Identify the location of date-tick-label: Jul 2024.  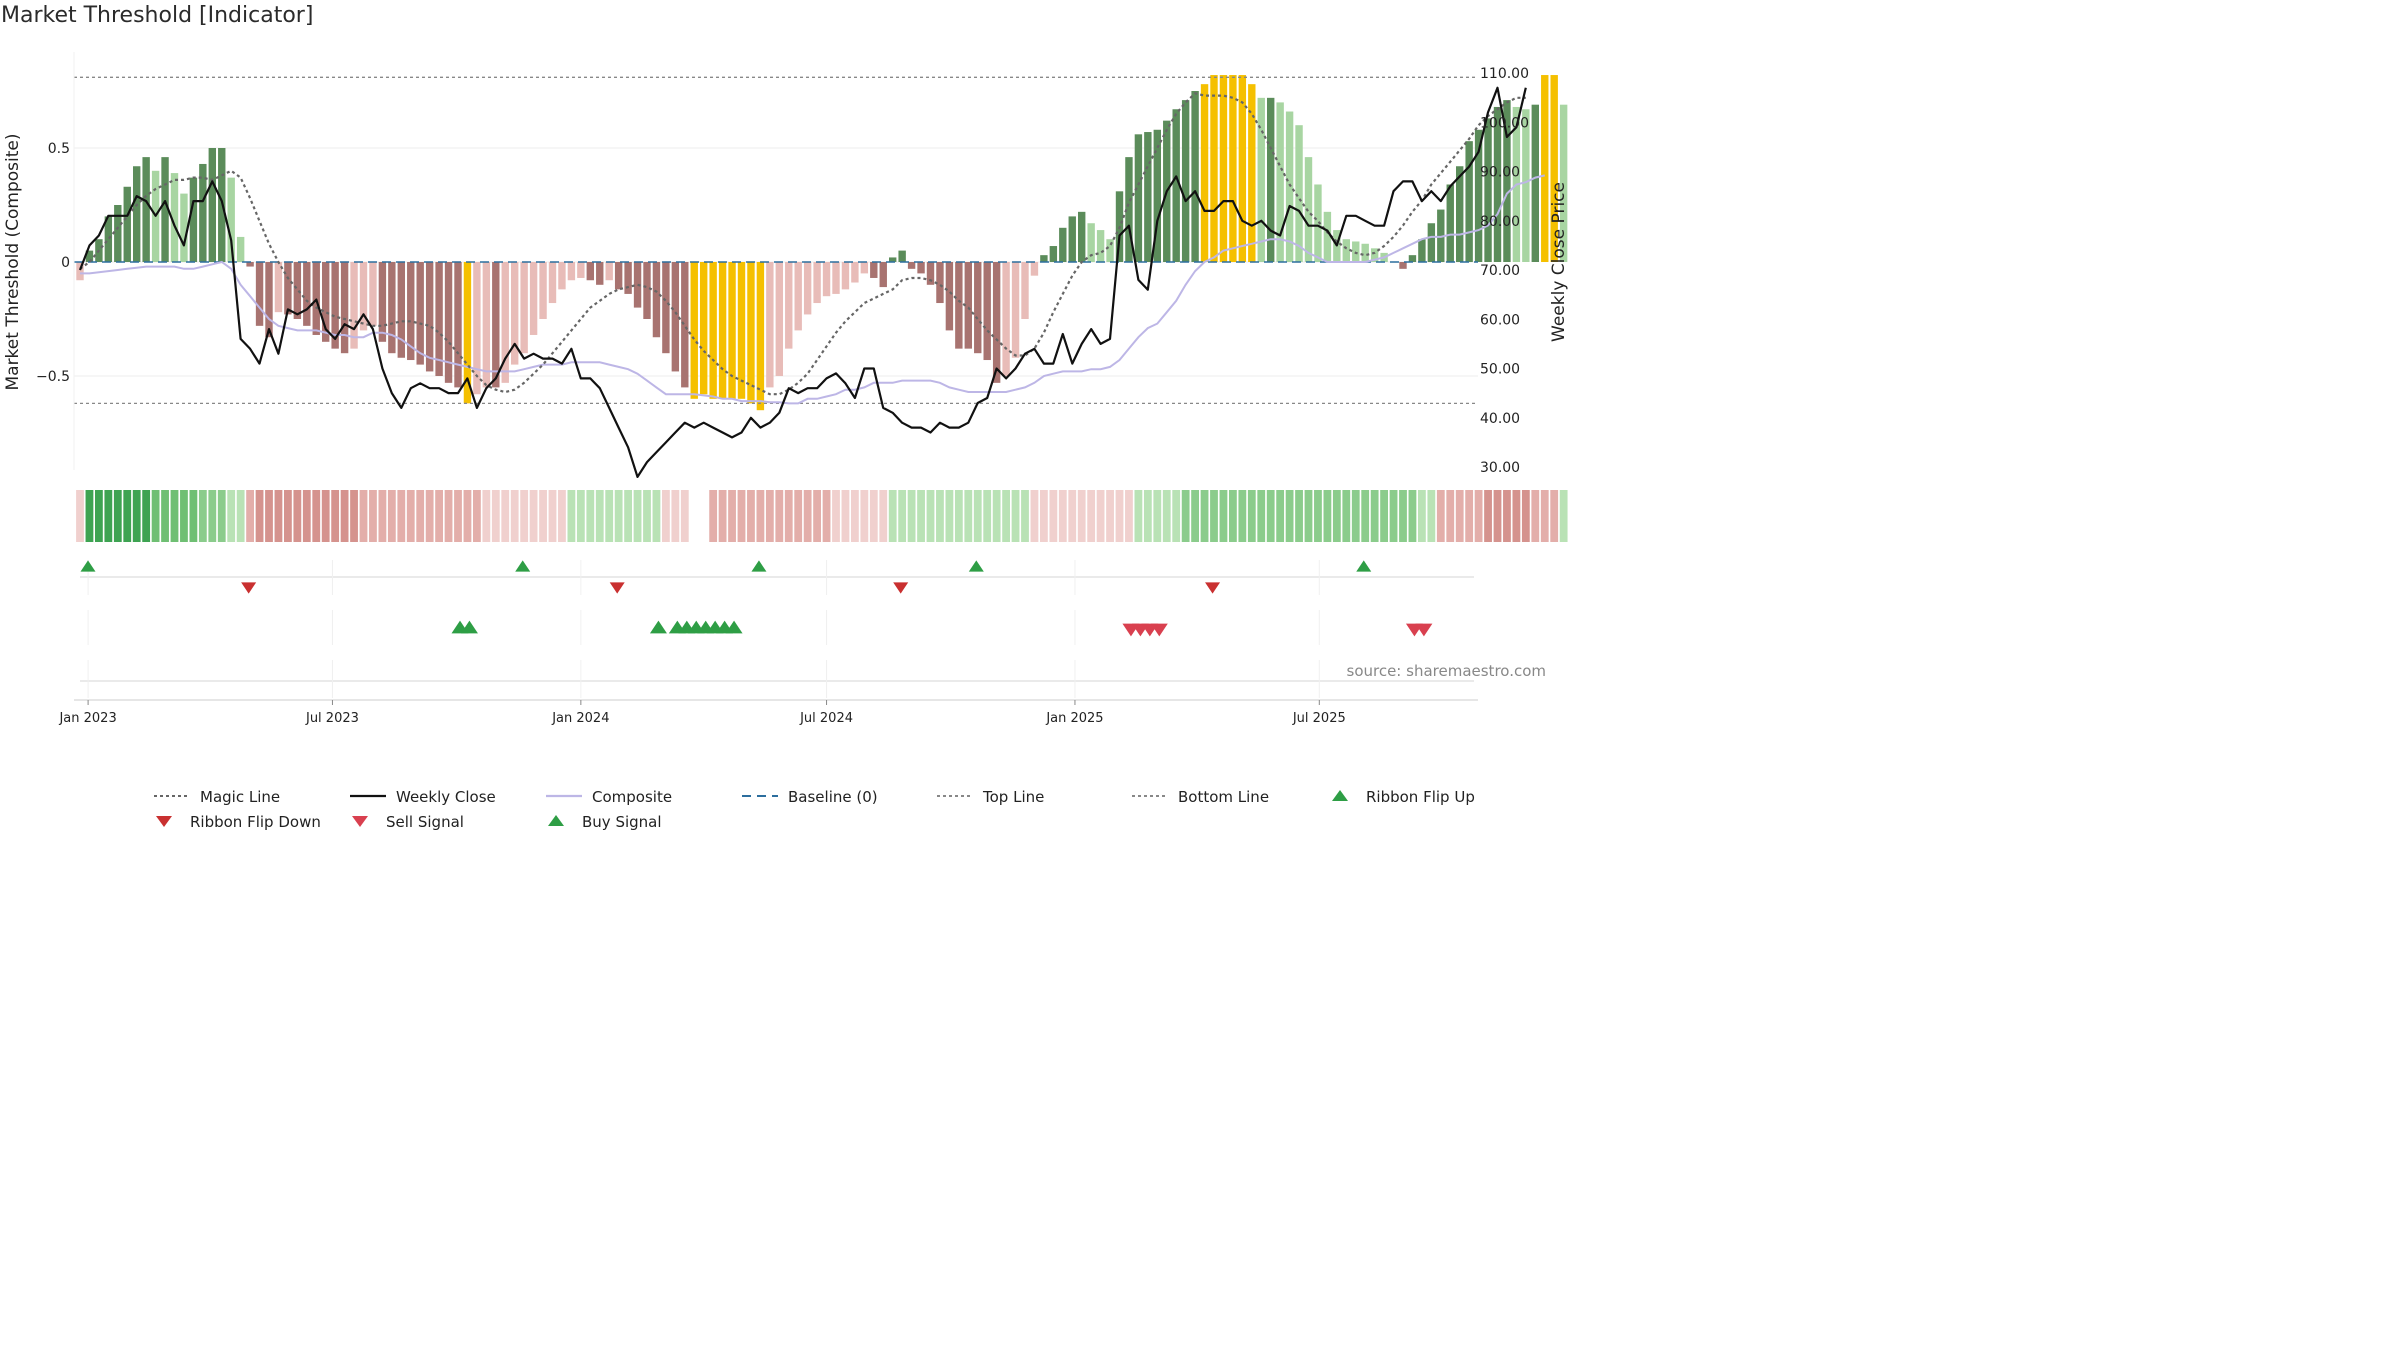
(826, 718).